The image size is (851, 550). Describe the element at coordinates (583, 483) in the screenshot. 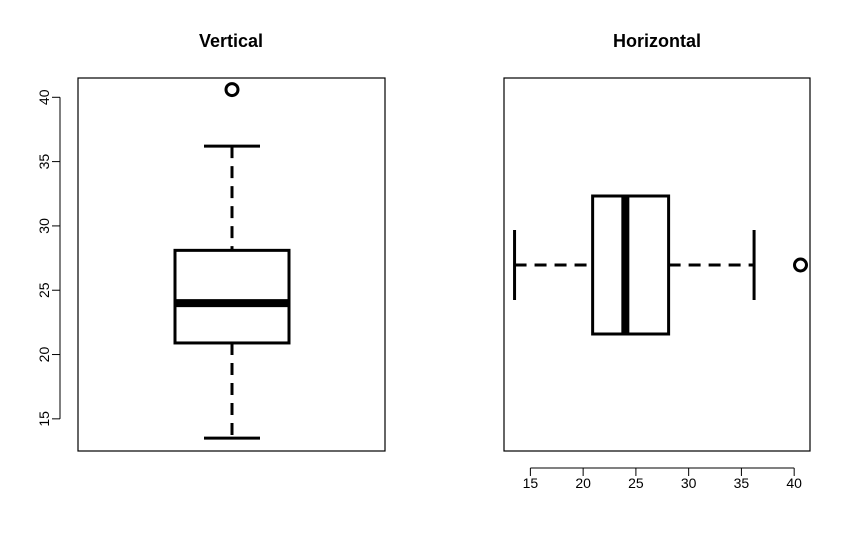

I see `x-tick-label: 20` at that location.